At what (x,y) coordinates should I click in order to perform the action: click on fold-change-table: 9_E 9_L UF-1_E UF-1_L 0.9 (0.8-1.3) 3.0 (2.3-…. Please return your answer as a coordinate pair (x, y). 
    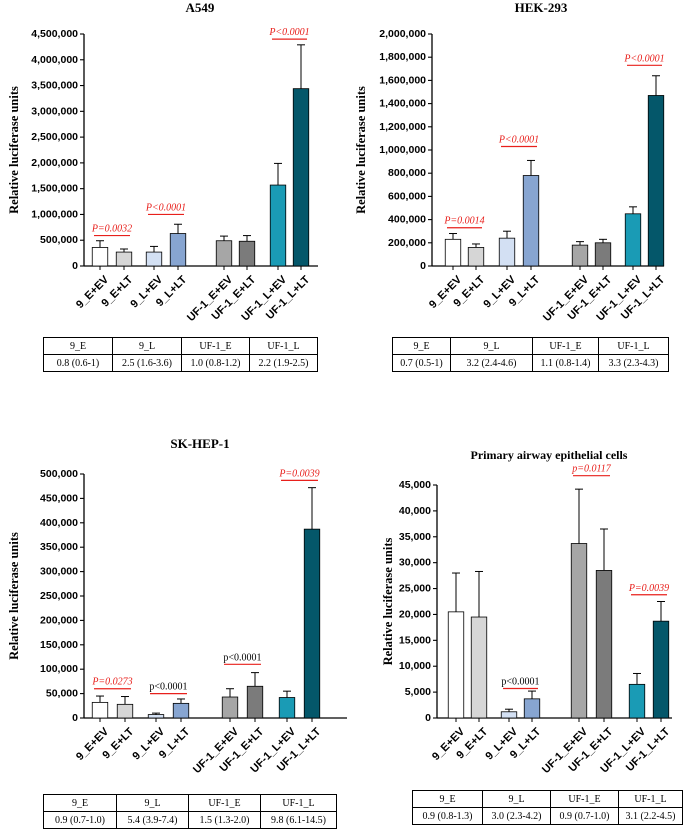
    Looking at the image, I should click on (547, 807).